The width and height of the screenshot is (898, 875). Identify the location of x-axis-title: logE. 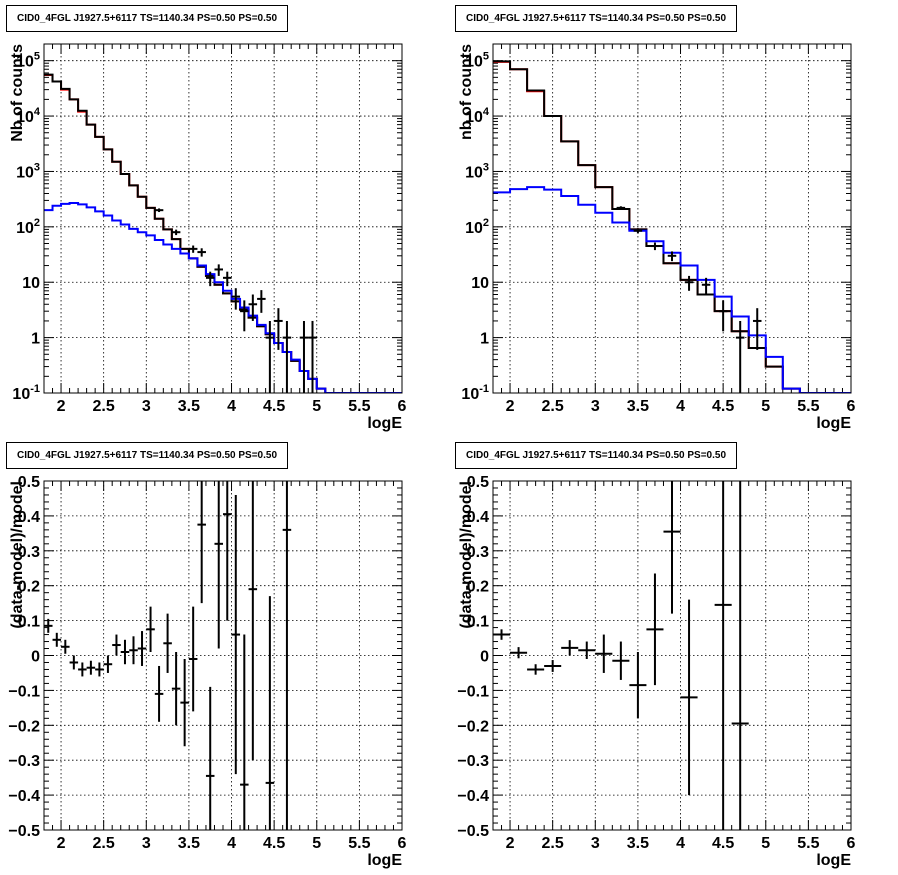
(384, 423).